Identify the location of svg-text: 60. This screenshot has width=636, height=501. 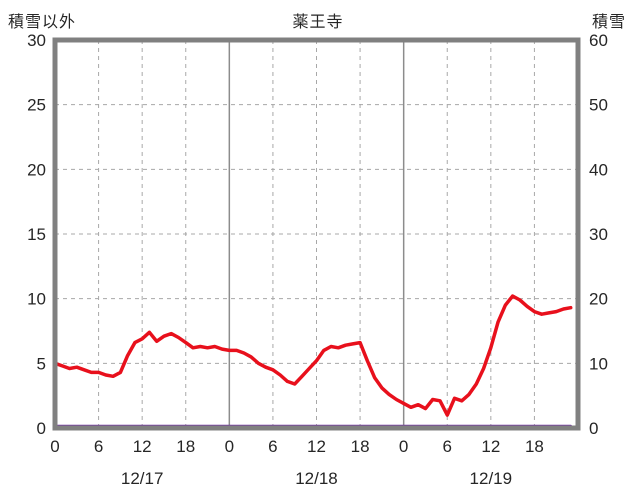
(598, 40).